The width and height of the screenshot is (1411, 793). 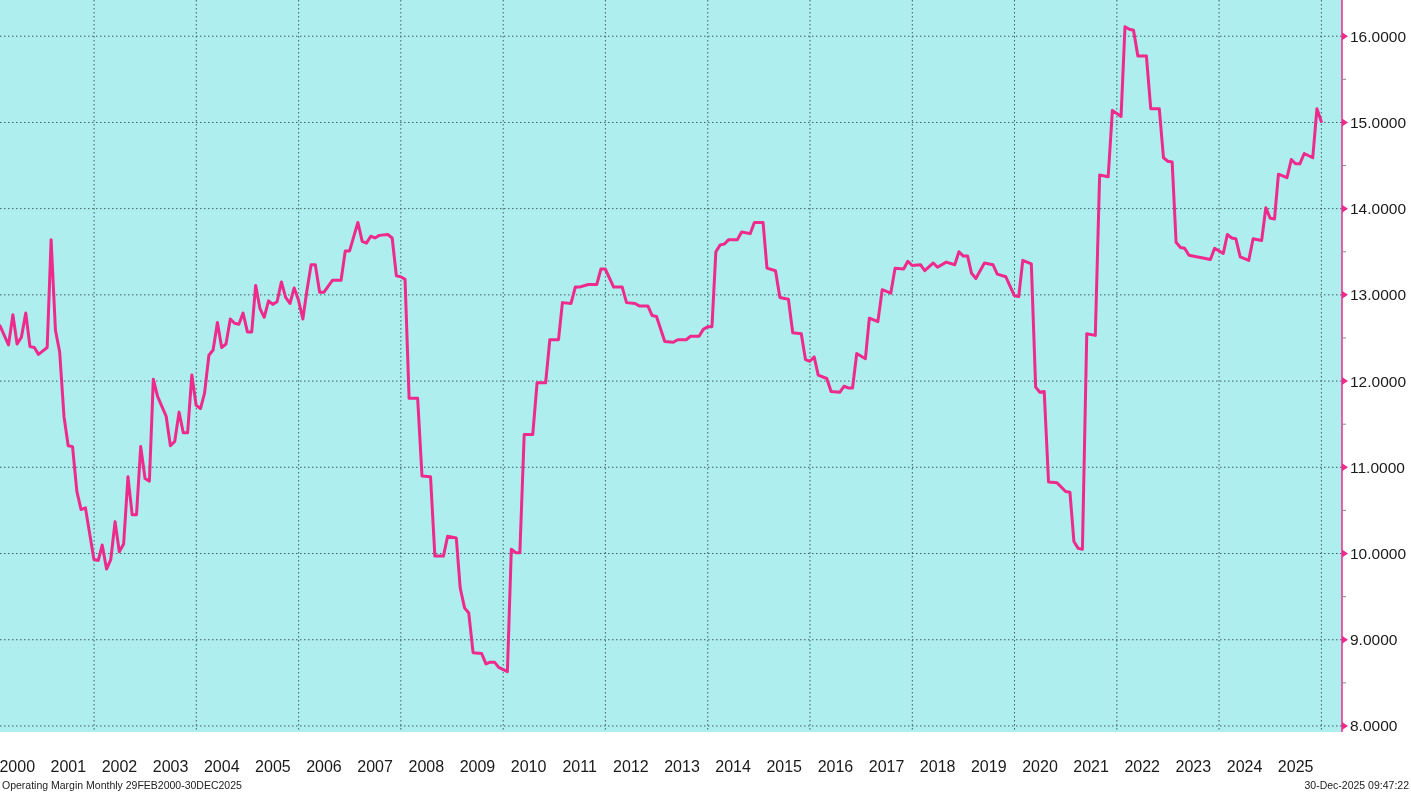 What do you see at coordinates (631, 766) in the screenshot?
I see `x-tick-label: 2012` at bounding box center [631, 766].